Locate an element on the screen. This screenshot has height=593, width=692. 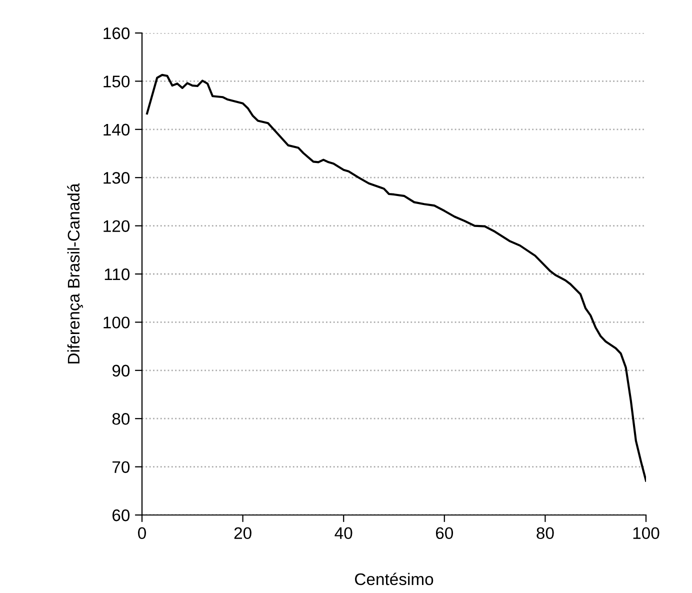
y-tick-label: 70 is located at coordinates (121, 467).